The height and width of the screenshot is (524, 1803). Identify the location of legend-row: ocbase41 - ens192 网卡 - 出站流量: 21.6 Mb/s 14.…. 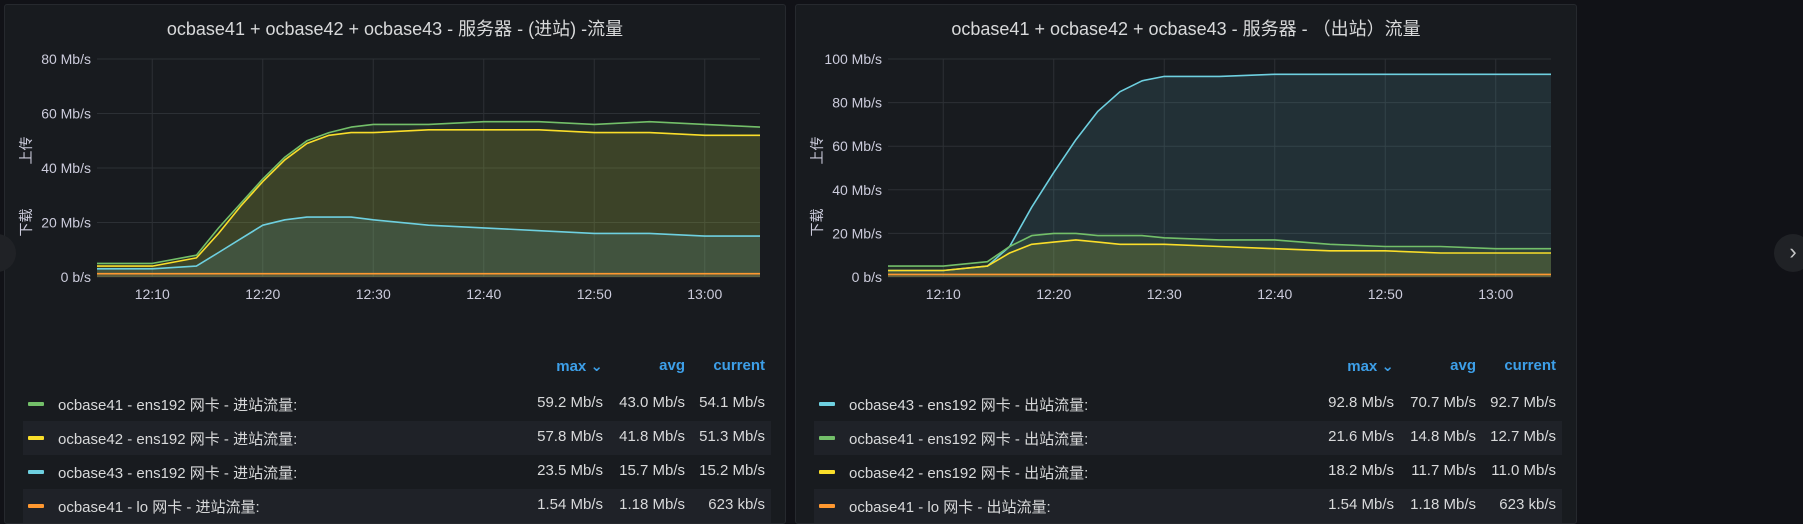
(1188, 438).